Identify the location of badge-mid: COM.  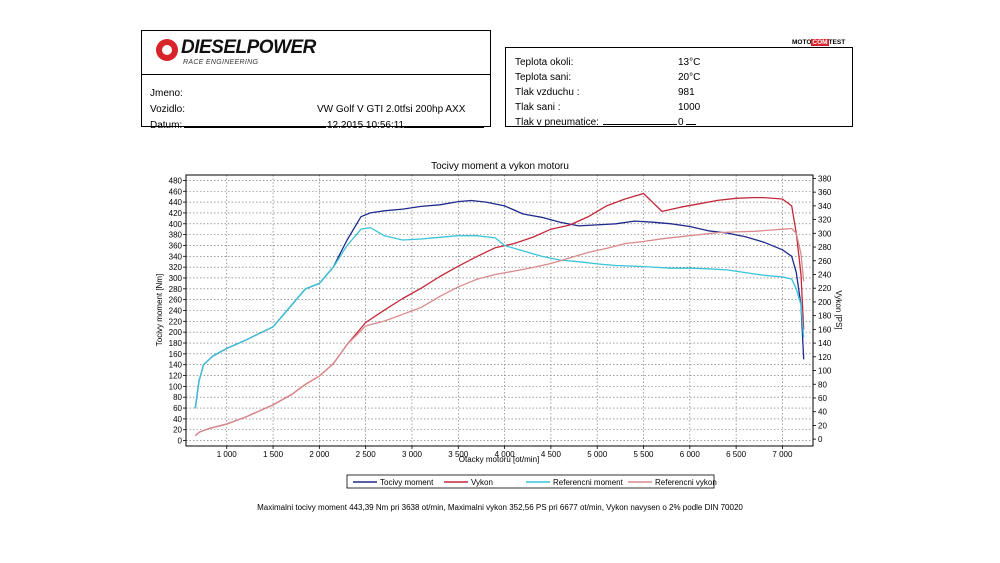
(820, 42).